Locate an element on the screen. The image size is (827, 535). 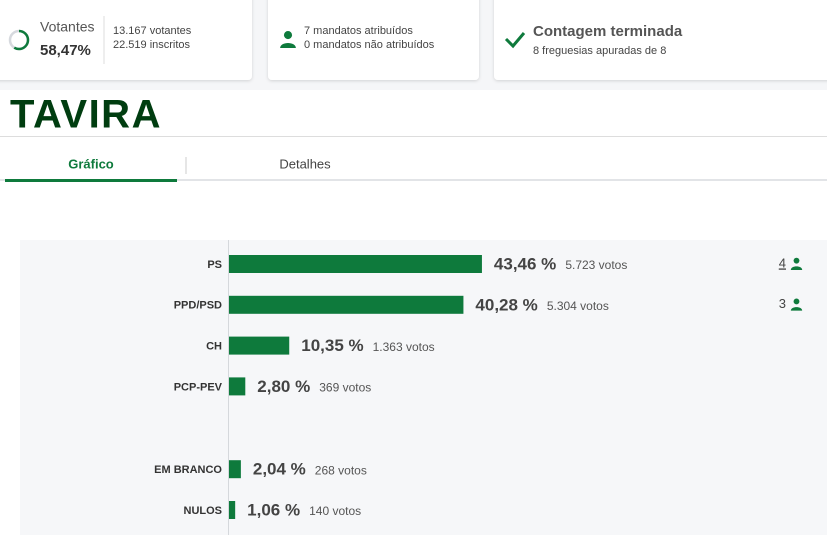
value-label: 10,35 % is located at coordinates (332, 345).